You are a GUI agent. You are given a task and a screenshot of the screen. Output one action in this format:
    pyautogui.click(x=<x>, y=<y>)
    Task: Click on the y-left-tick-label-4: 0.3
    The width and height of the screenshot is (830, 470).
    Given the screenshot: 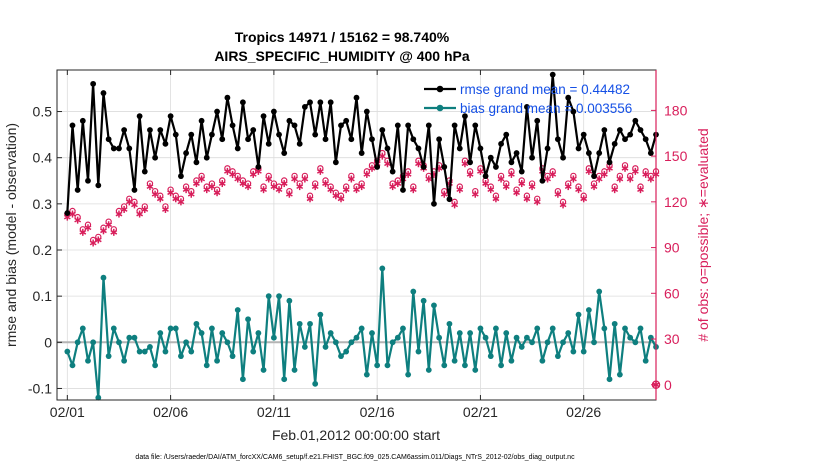 What is the action you would take?
    pyautogui.click(x=43, y=204)
    